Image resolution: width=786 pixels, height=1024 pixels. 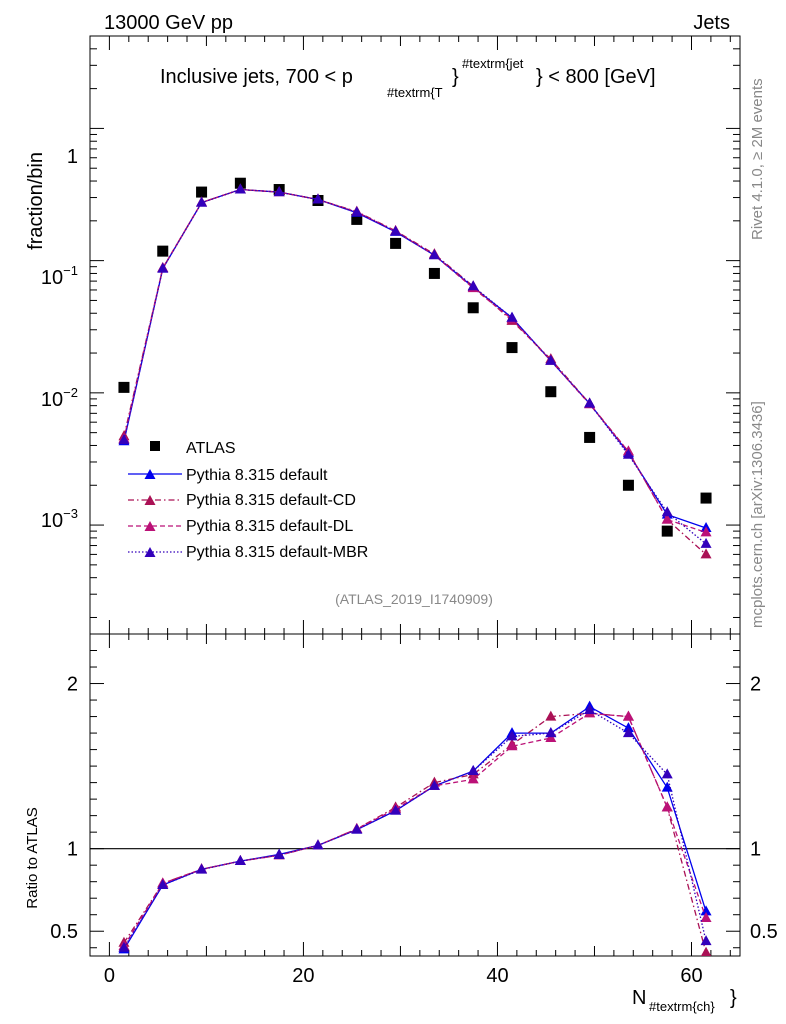 What do you see at coordinates (150, 552) in the screenshot?
I see `legend-marker-default-mbr` at bounding box center [150, 552].